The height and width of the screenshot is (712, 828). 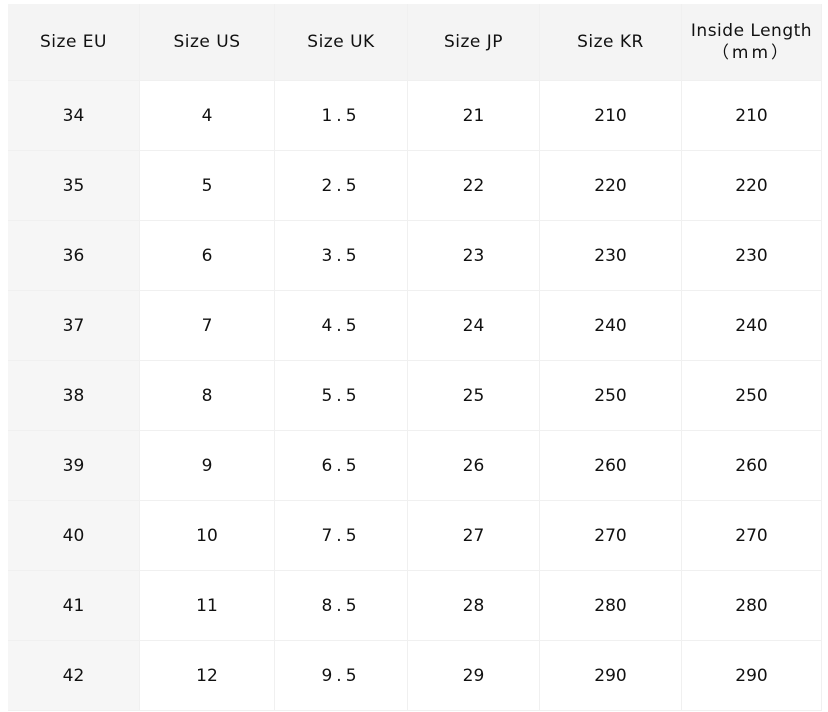 I want to click on header-cell: Size JP, so click(x=474, y=42).